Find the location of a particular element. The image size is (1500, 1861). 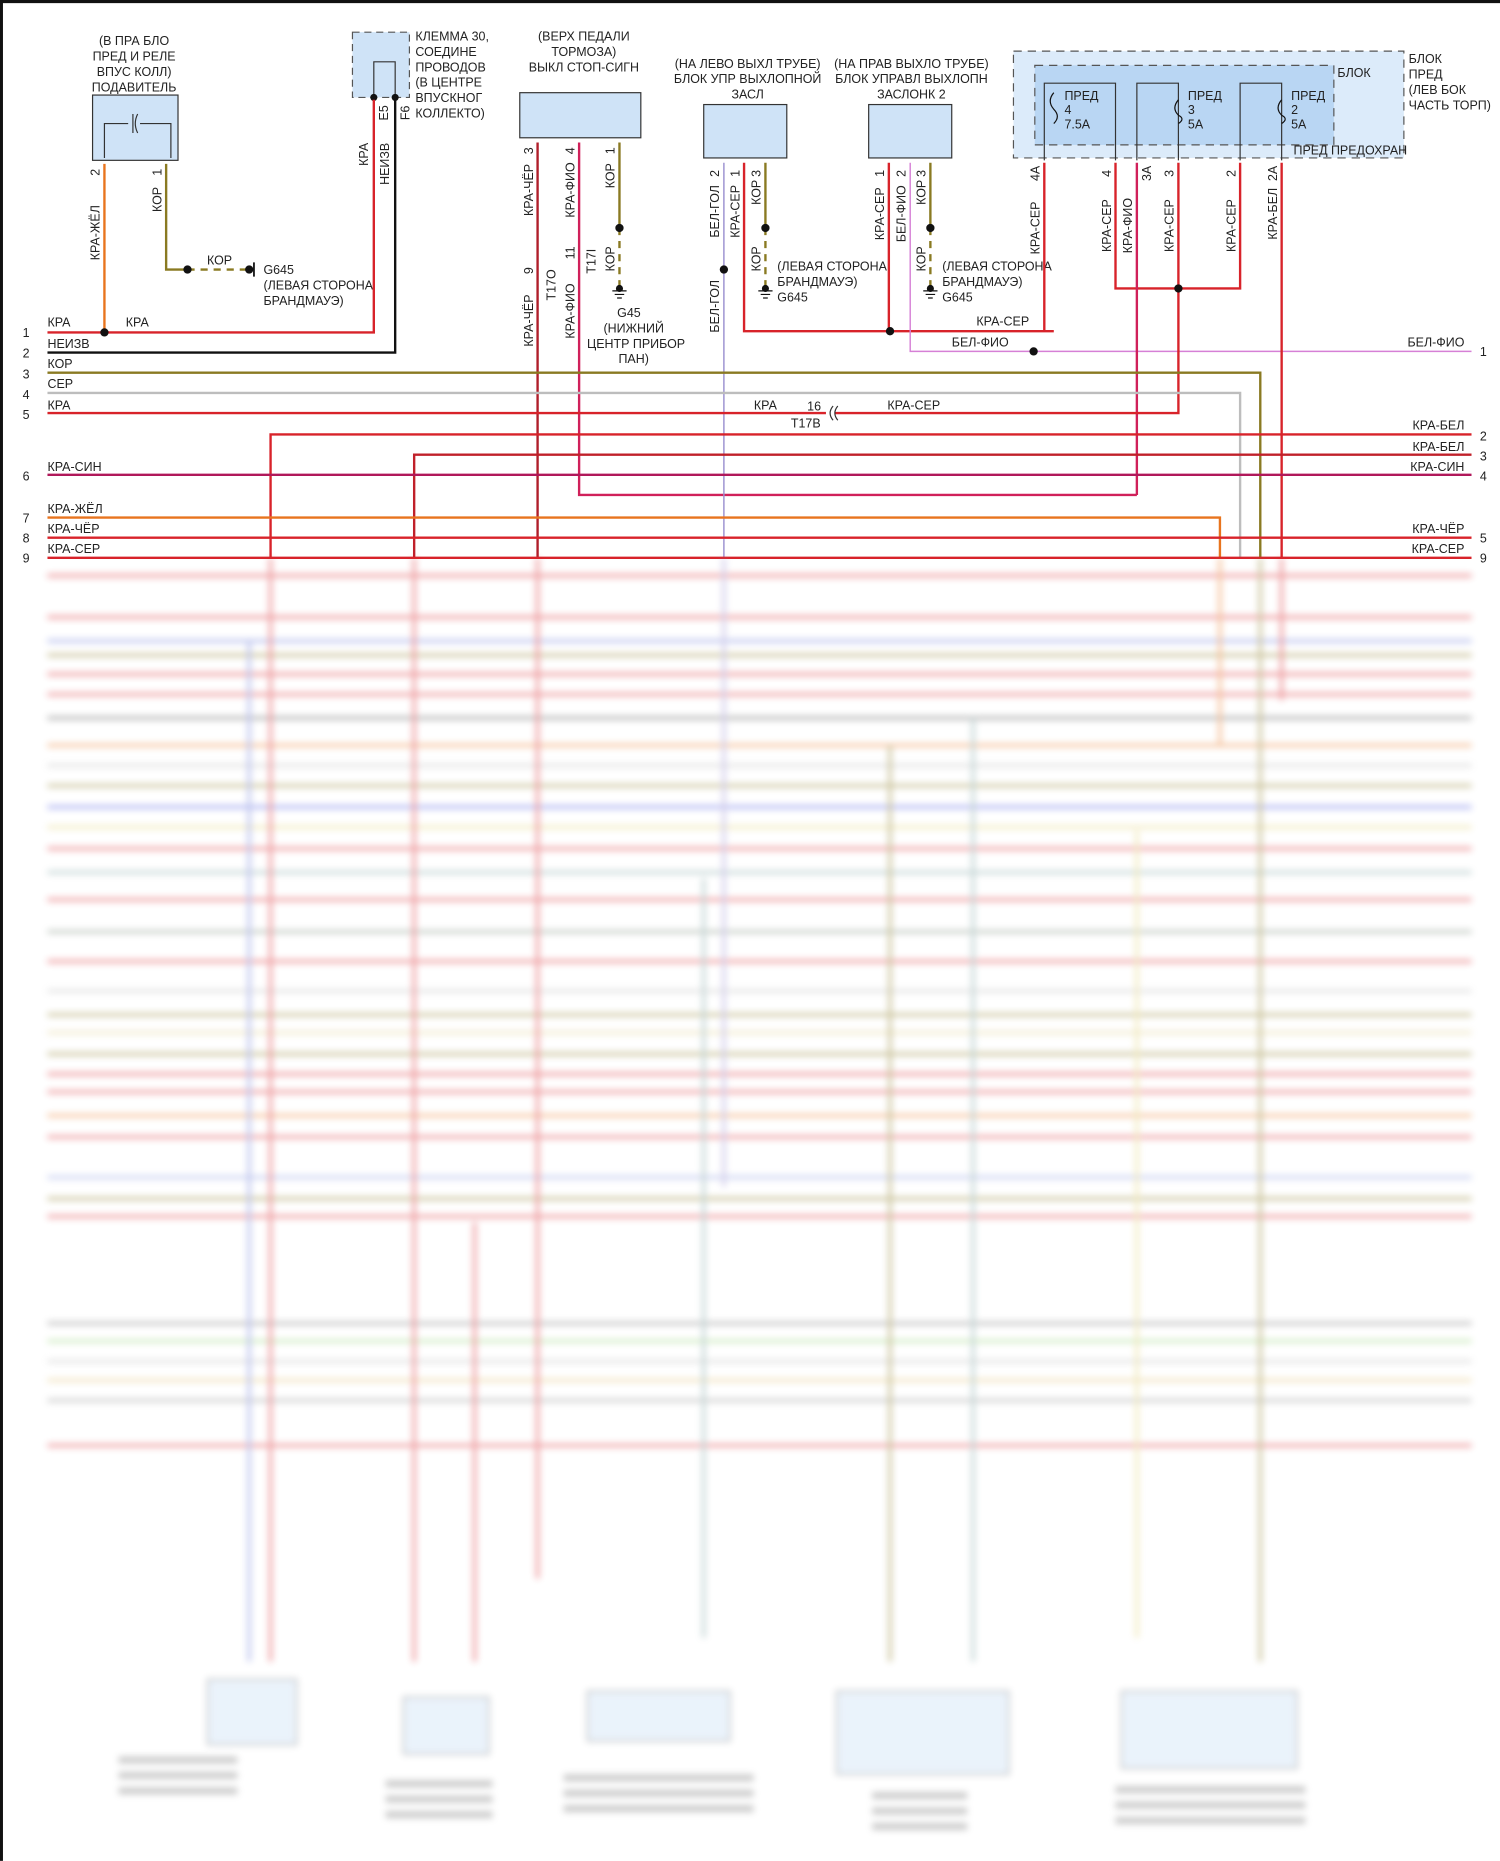

ground-location: ЦЕНТР ПРИБОР is located at coordinates (636, 344).